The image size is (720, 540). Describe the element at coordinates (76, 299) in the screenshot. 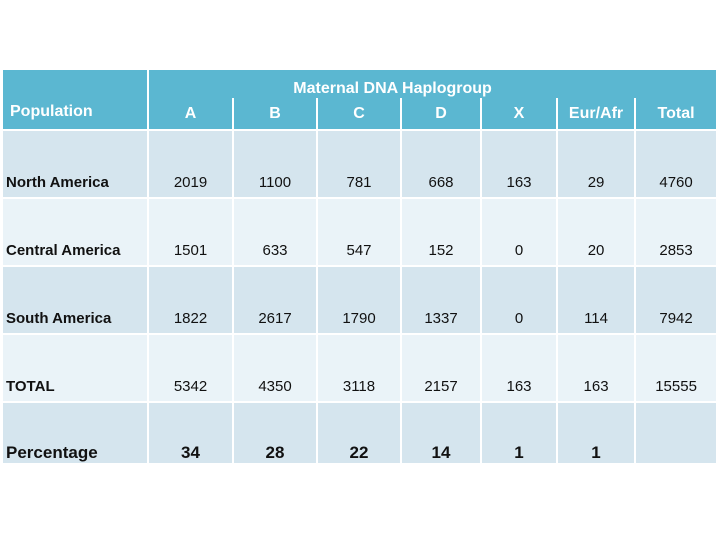

I see `row-label: South America` at that location.